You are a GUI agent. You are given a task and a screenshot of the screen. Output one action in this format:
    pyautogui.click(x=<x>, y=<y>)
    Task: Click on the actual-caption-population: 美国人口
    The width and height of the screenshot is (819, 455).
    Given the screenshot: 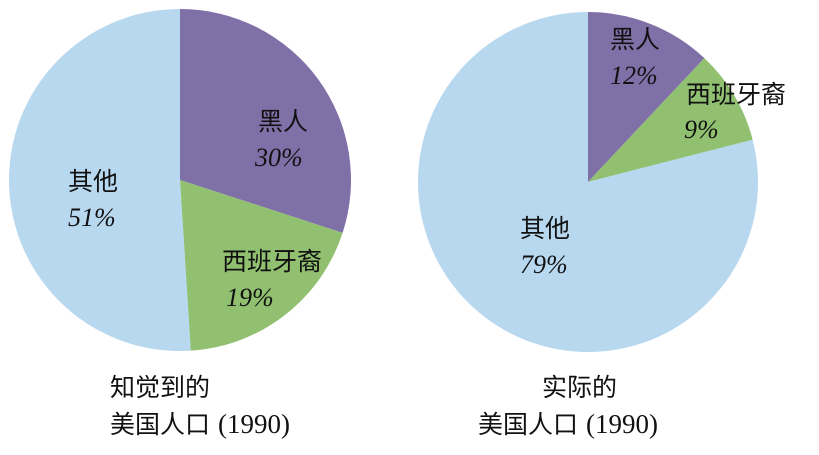 What is the action you would take?
    pyautogui.click(x=528, y=424)
    